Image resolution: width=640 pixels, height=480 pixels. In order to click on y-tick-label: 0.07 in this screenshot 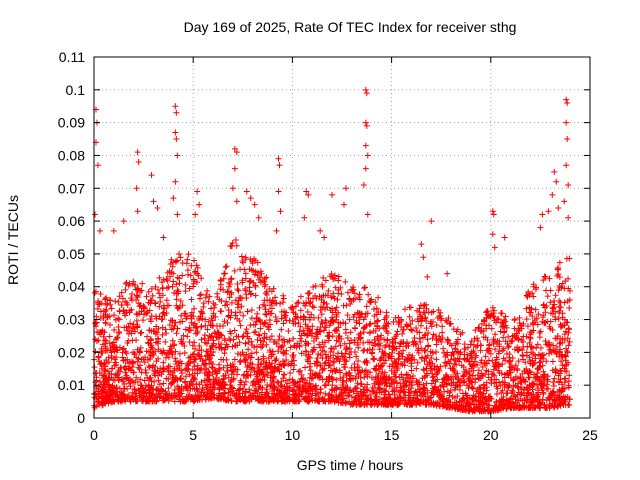, I will do `click(71, 188)`.